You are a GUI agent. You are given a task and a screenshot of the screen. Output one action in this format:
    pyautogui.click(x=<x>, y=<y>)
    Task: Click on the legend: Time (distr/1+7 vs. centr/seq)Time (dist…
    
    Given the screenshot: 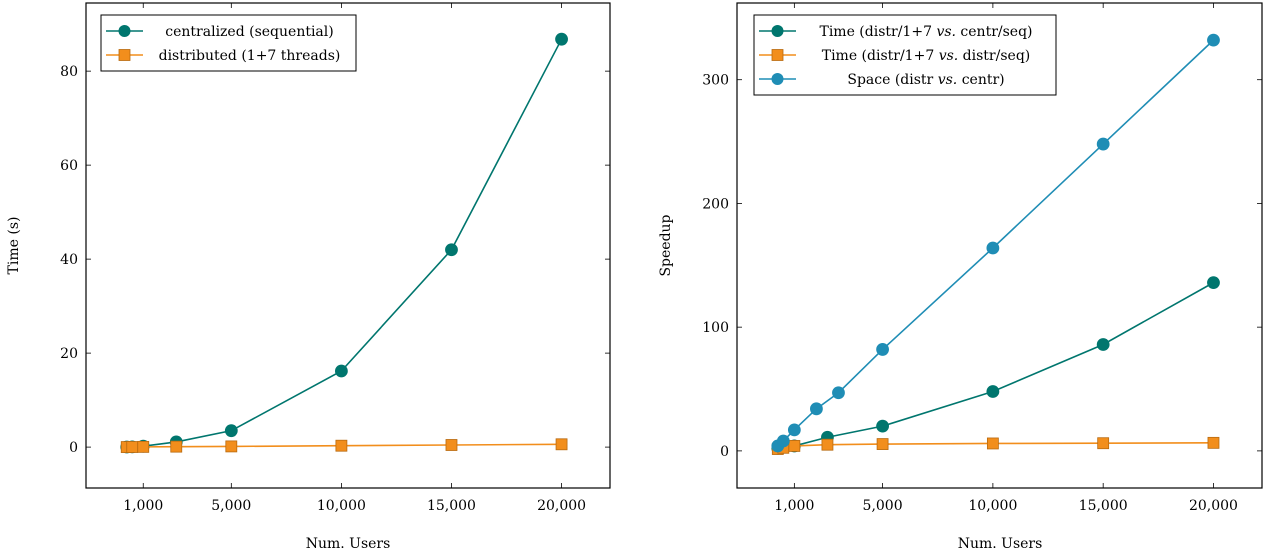 What is the action you would take?
    pyautogui.click(x=905, y=55)
    